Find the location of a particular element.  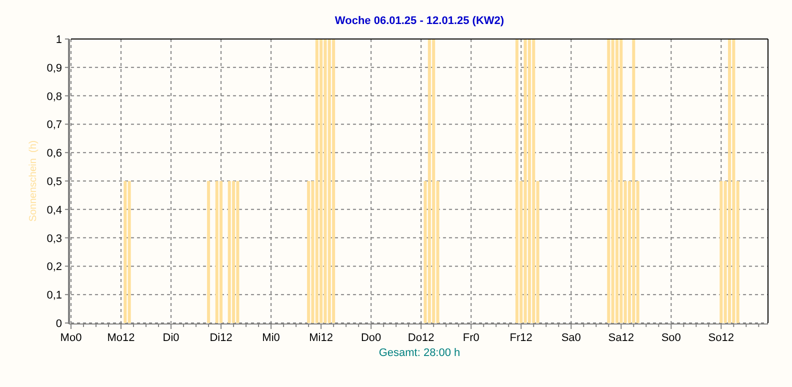

x-tick-label: Di12 is located at coordinates (221, 338).